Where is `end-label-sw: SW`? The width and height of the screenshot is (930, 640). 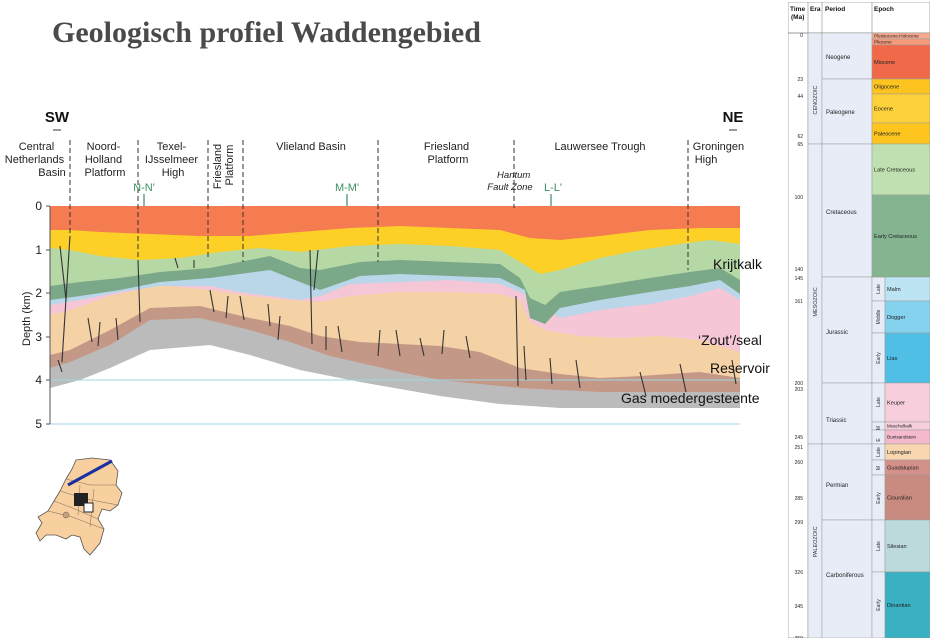 end-label-sw: SW is located at coordinates (57, 117).